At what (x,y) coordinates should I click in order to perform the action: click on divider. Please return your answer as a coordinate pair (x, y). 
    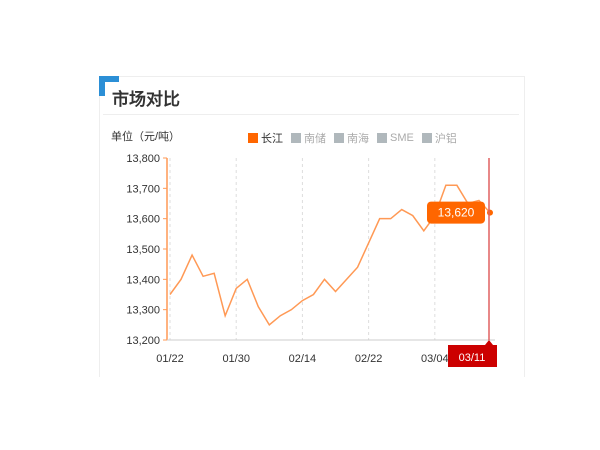
    Looking at the image, I should click on (311, 114).